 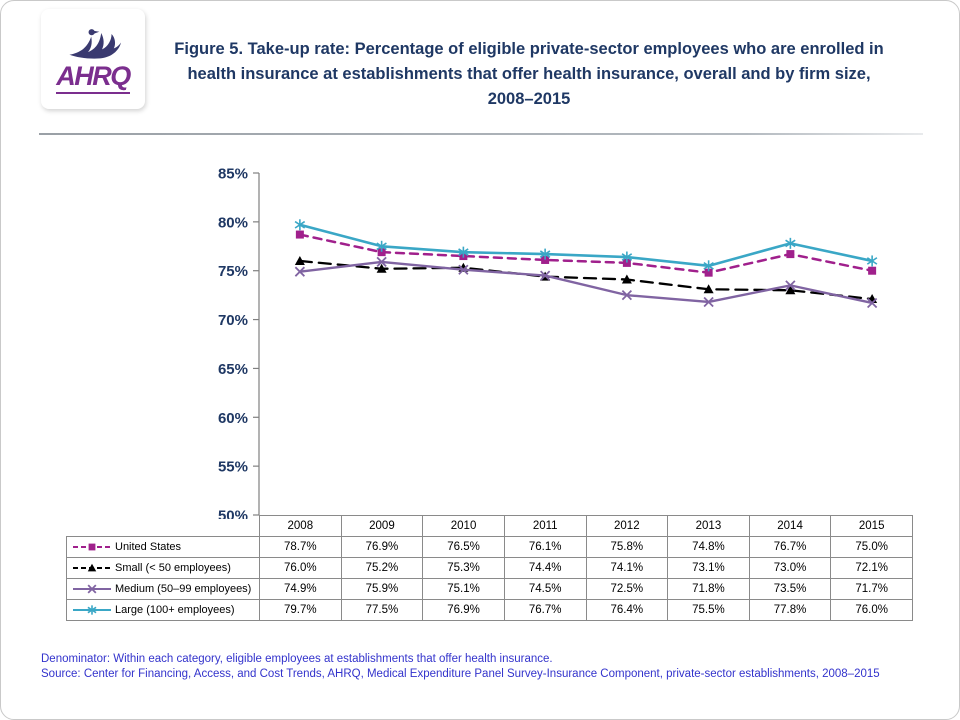 What do you see at coordinates (233, 271) in the screenshot?
I see `y-tick-label: 75%` at bounding box center [233, 271].